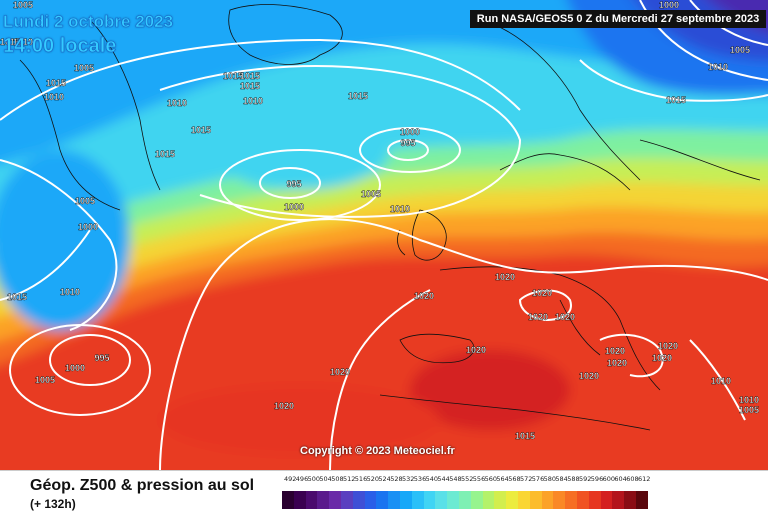  What do you see at coordinates (314, 479) in the screenshot?
I see `legend-level-label: 500` at bounding box center [314, 479].